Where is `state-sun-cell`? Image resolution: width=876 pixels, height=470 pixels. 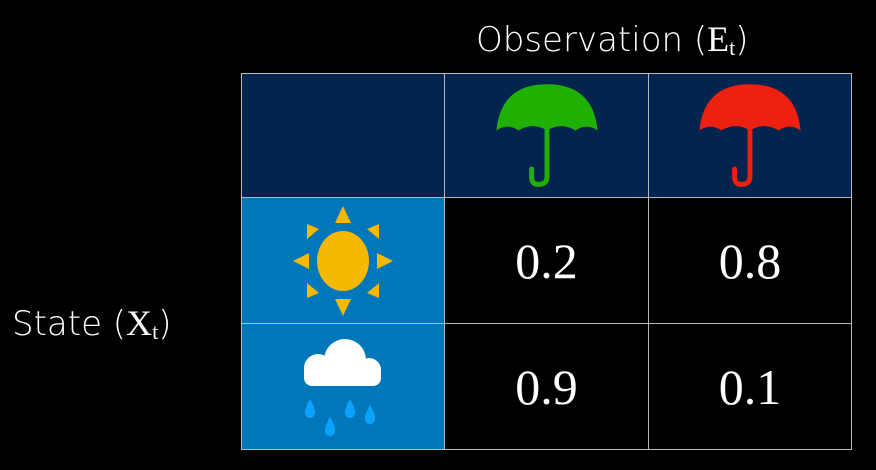
state-sun-cell is located at coordinates (343, 260).